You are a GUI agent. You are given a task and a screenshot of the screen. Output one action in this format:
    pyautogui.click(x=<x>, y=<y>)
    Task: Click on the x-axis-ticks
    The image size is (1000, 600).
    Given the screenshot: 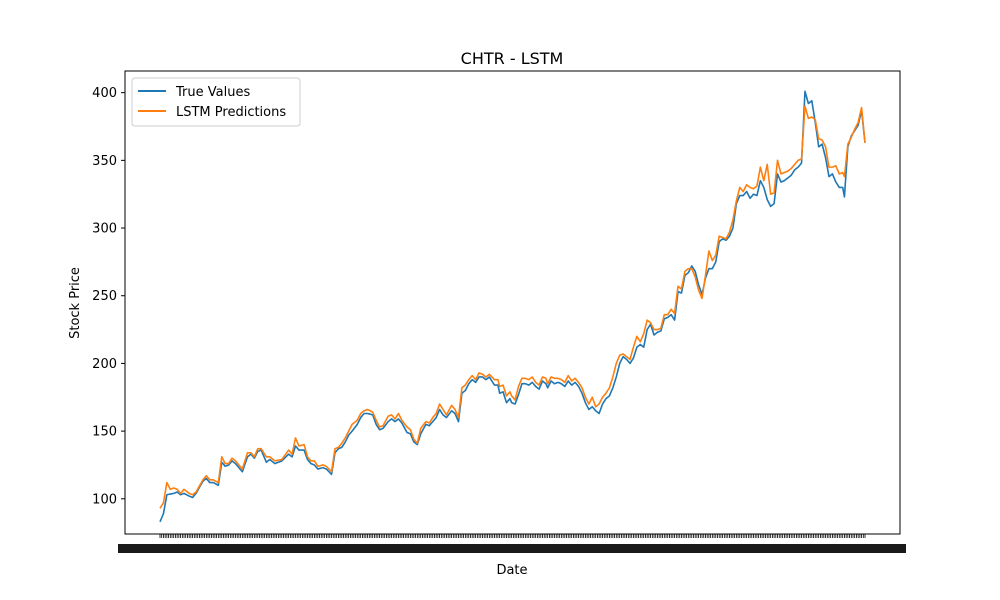 What is the action you would take?
    pyautogui.click(x=512, y=543)
    